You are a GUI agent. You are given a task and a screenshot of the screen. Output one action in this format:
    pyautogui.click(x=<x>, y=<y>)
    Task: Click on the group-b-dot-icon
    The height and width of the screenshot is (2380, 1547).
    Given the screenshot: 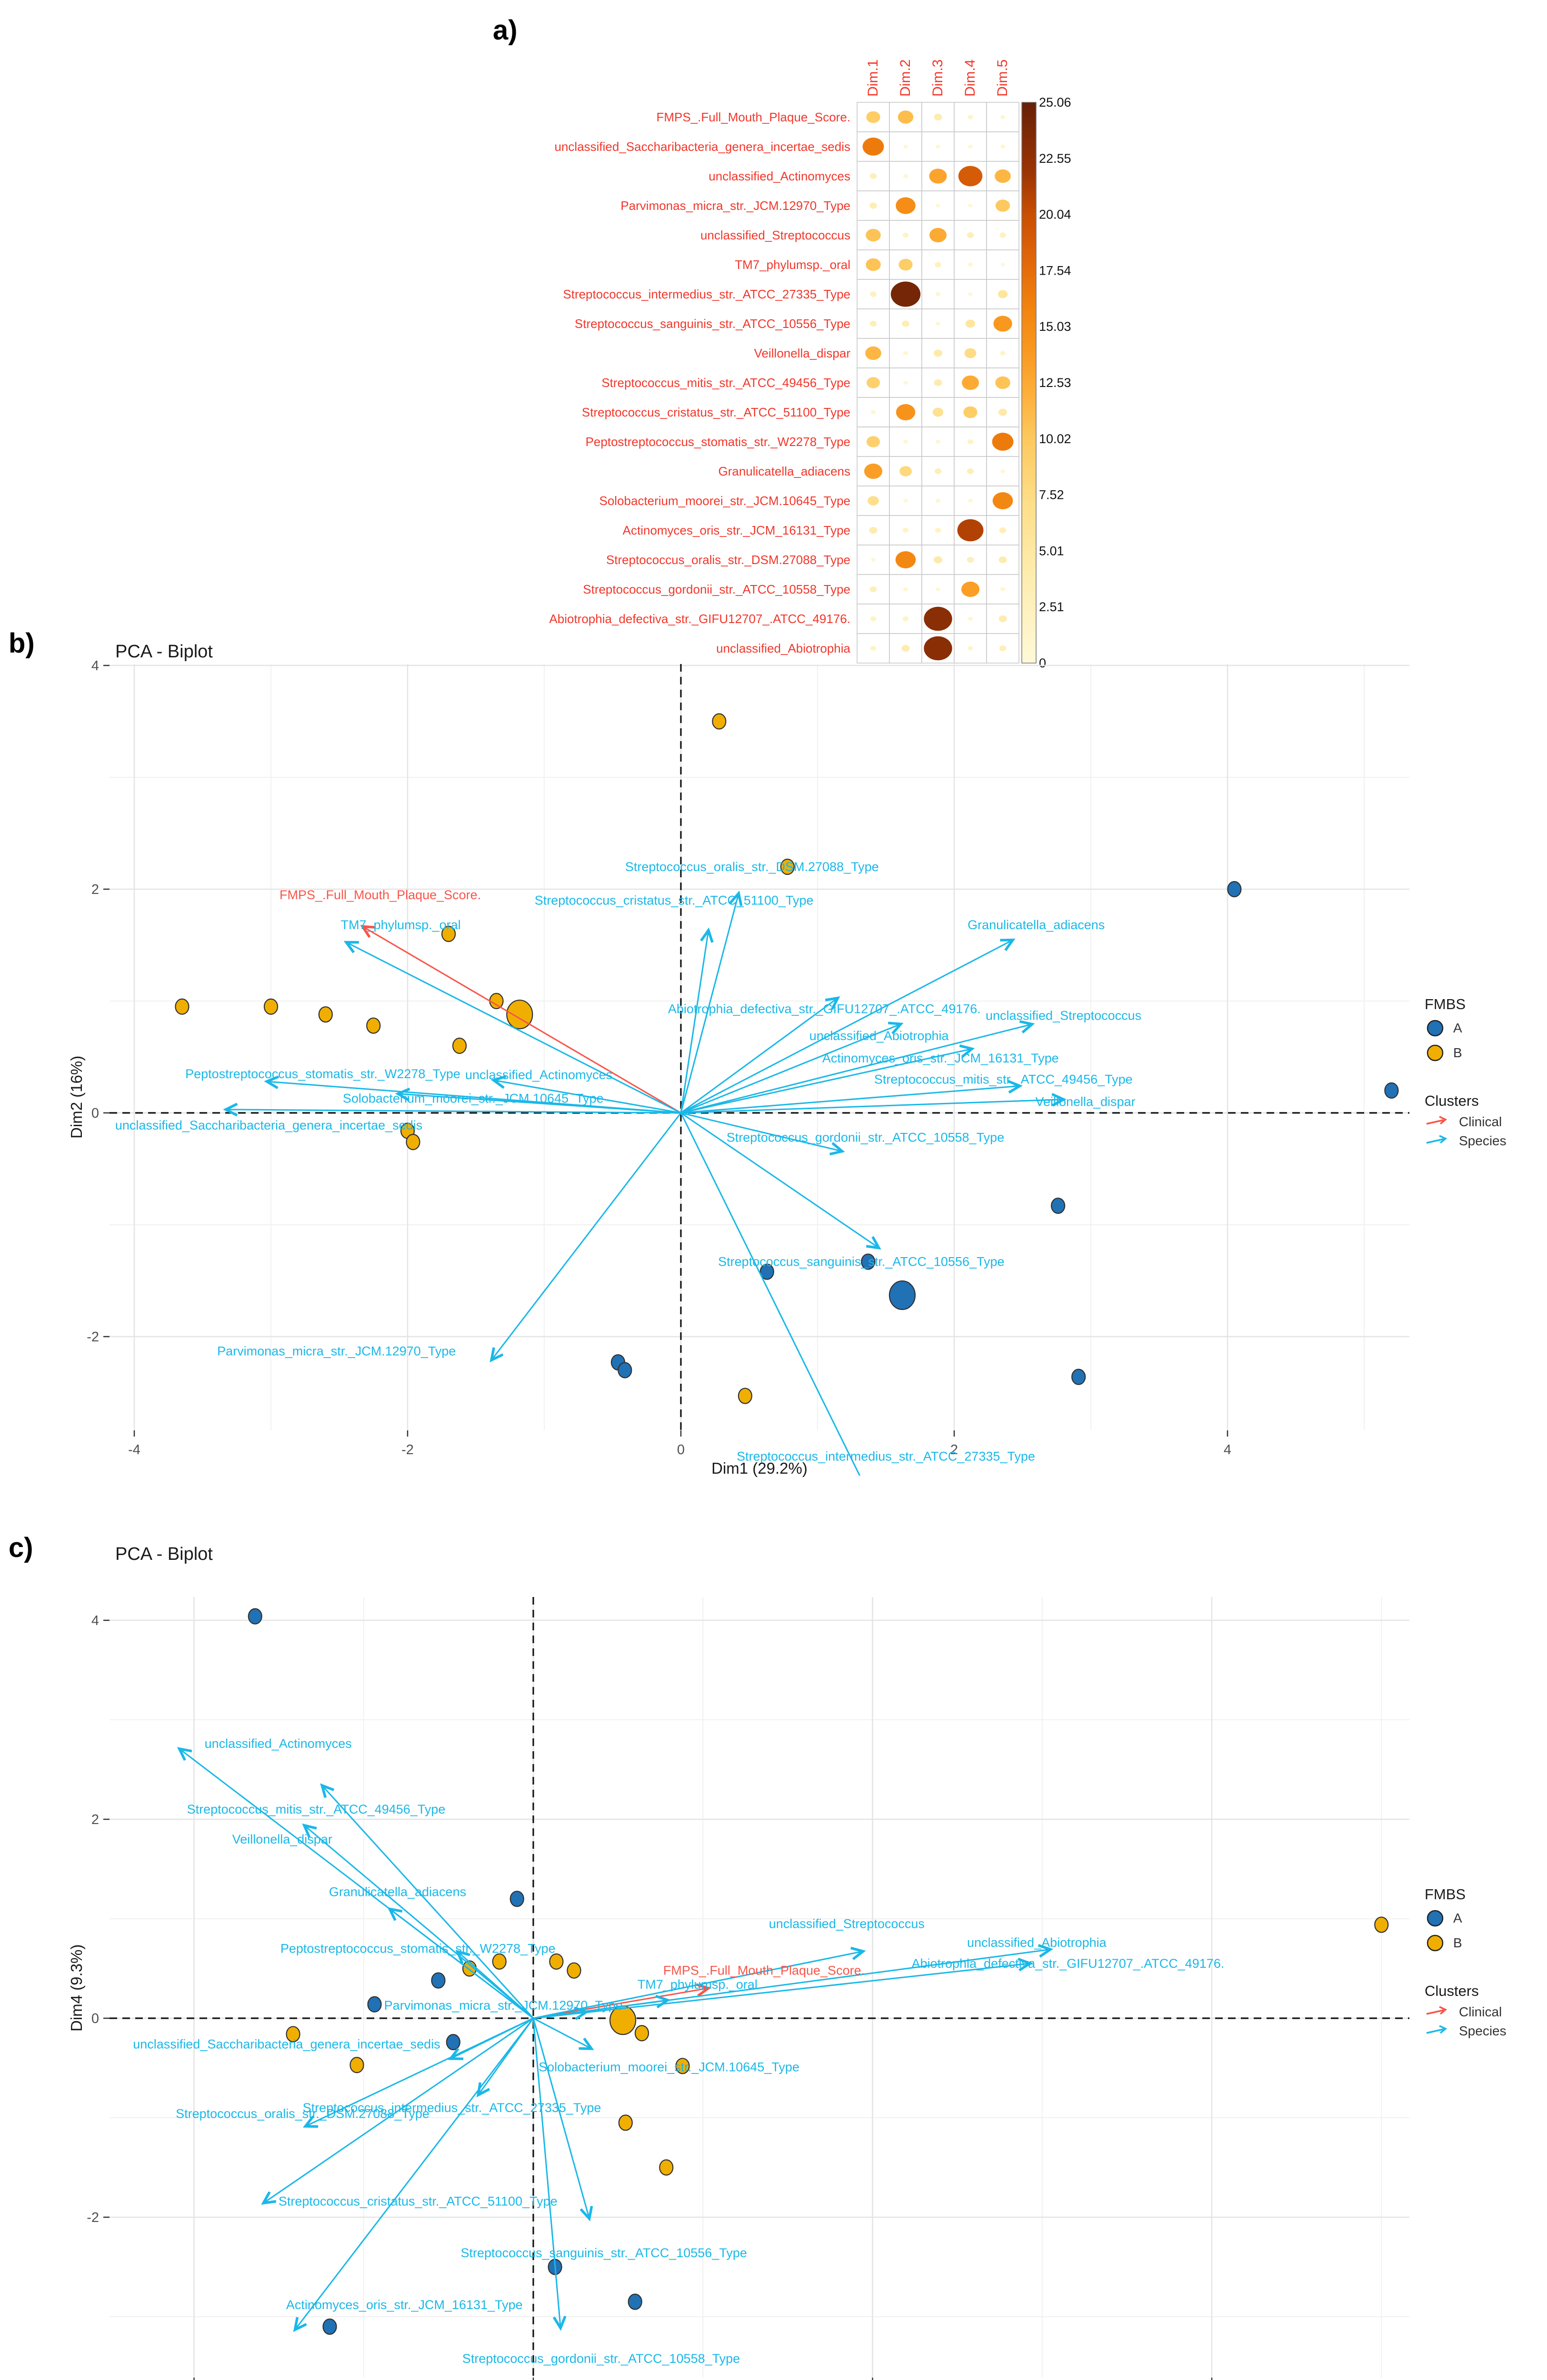 What is the action you would take?
    pyautogui.click(x=1435, y=1052)
    